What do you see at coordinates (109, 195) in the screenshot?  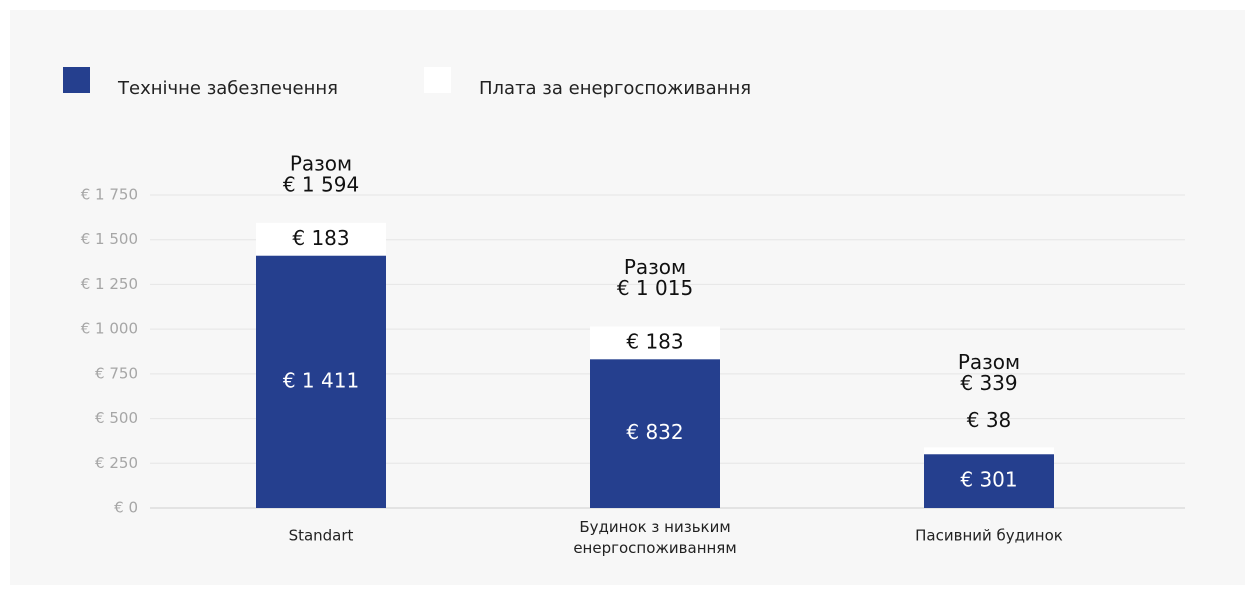 I see `y-tick-label: € 1 750` at bounding box center [109, 195].